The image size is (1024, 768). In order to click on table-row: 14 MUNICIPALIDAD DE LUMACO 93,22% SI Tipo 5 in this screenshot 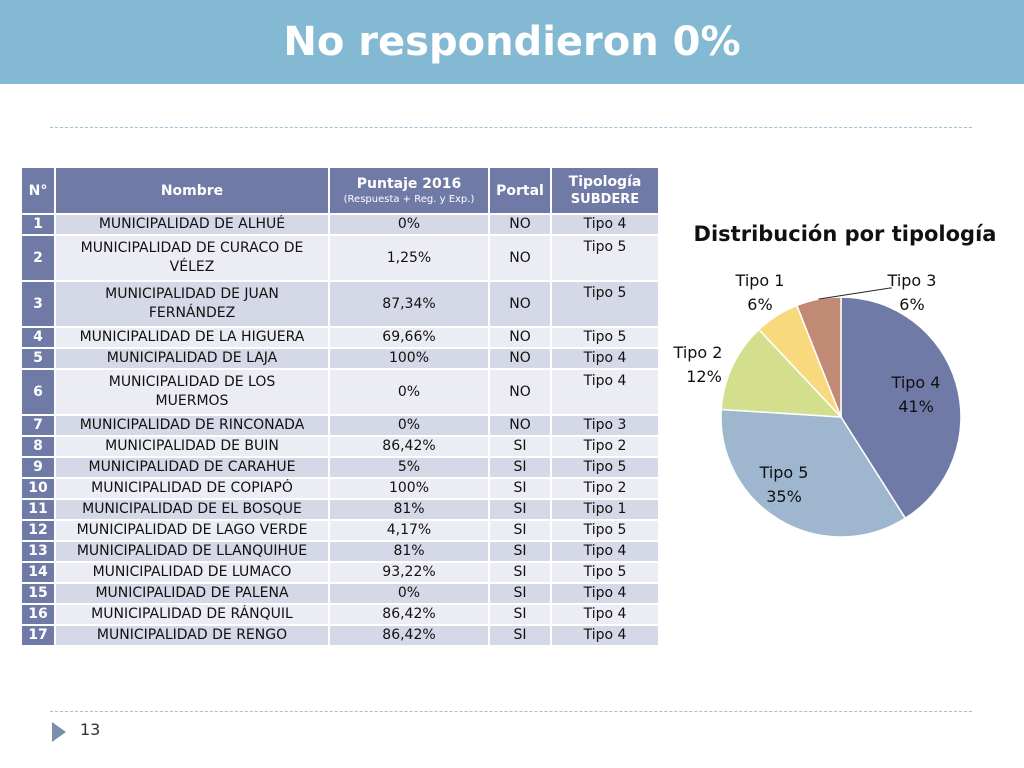, I will do `click(340, 572)`.